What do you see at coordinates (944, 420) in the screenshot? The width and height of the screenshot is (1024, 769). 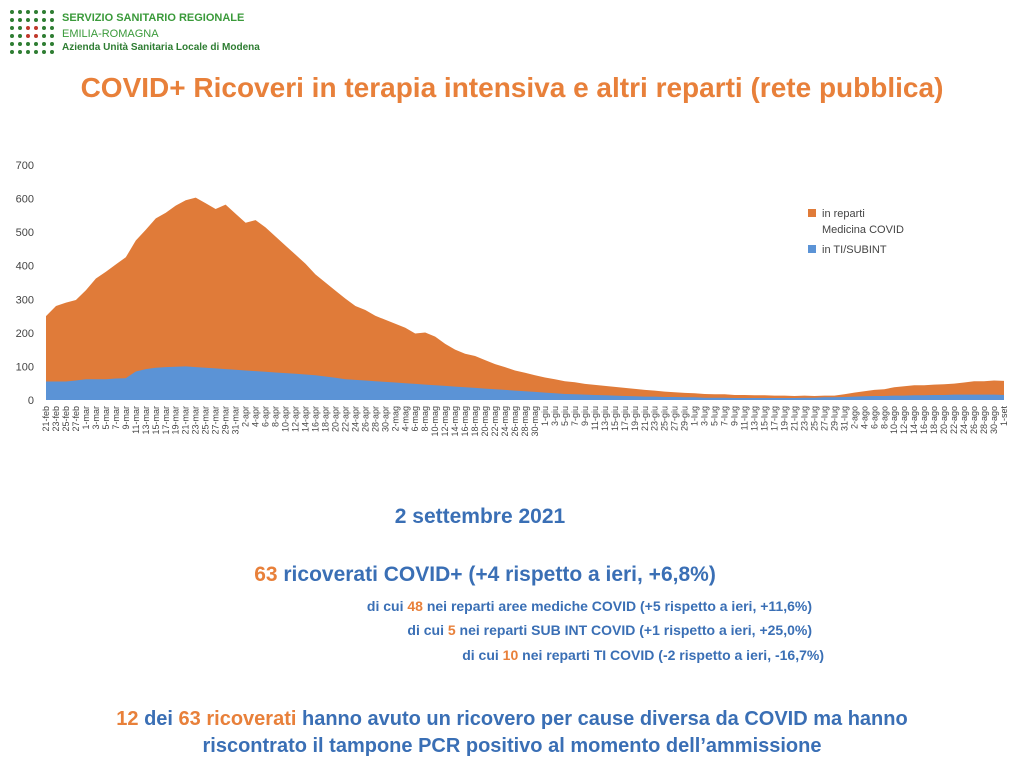 I see `x-tick-label: 20-ago` at bounding box center [944, 420].